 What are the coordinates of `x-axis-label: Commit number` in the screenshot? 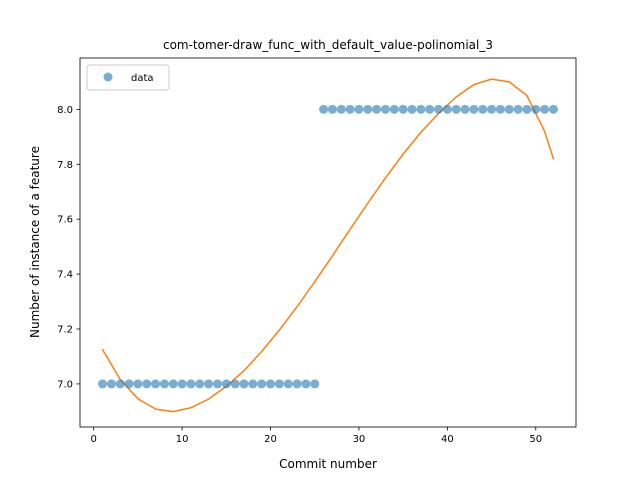 It's located at (328, 464).